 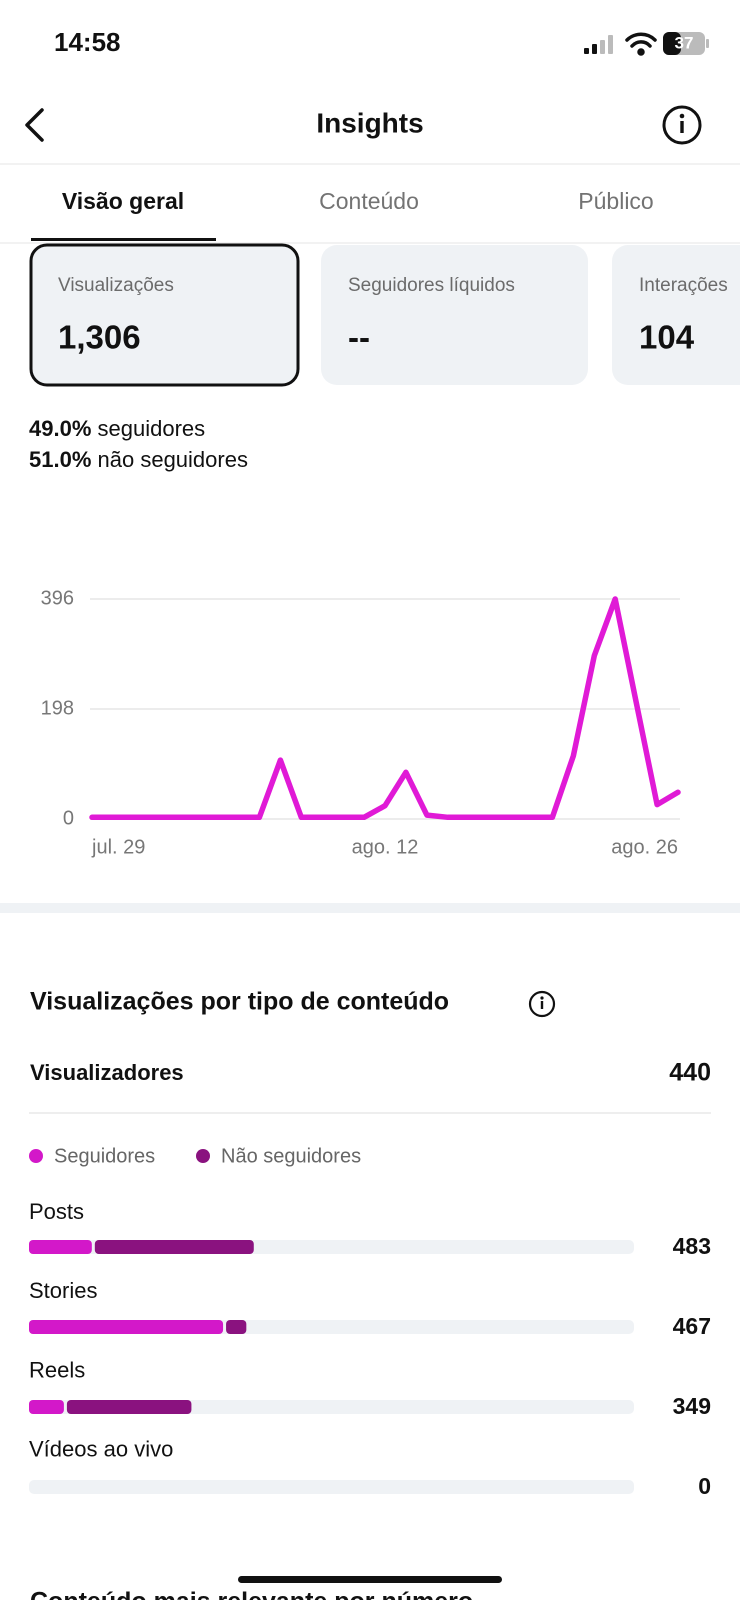 I want to click on legend-label: Não seguidores, so click(x=291, y=1156).